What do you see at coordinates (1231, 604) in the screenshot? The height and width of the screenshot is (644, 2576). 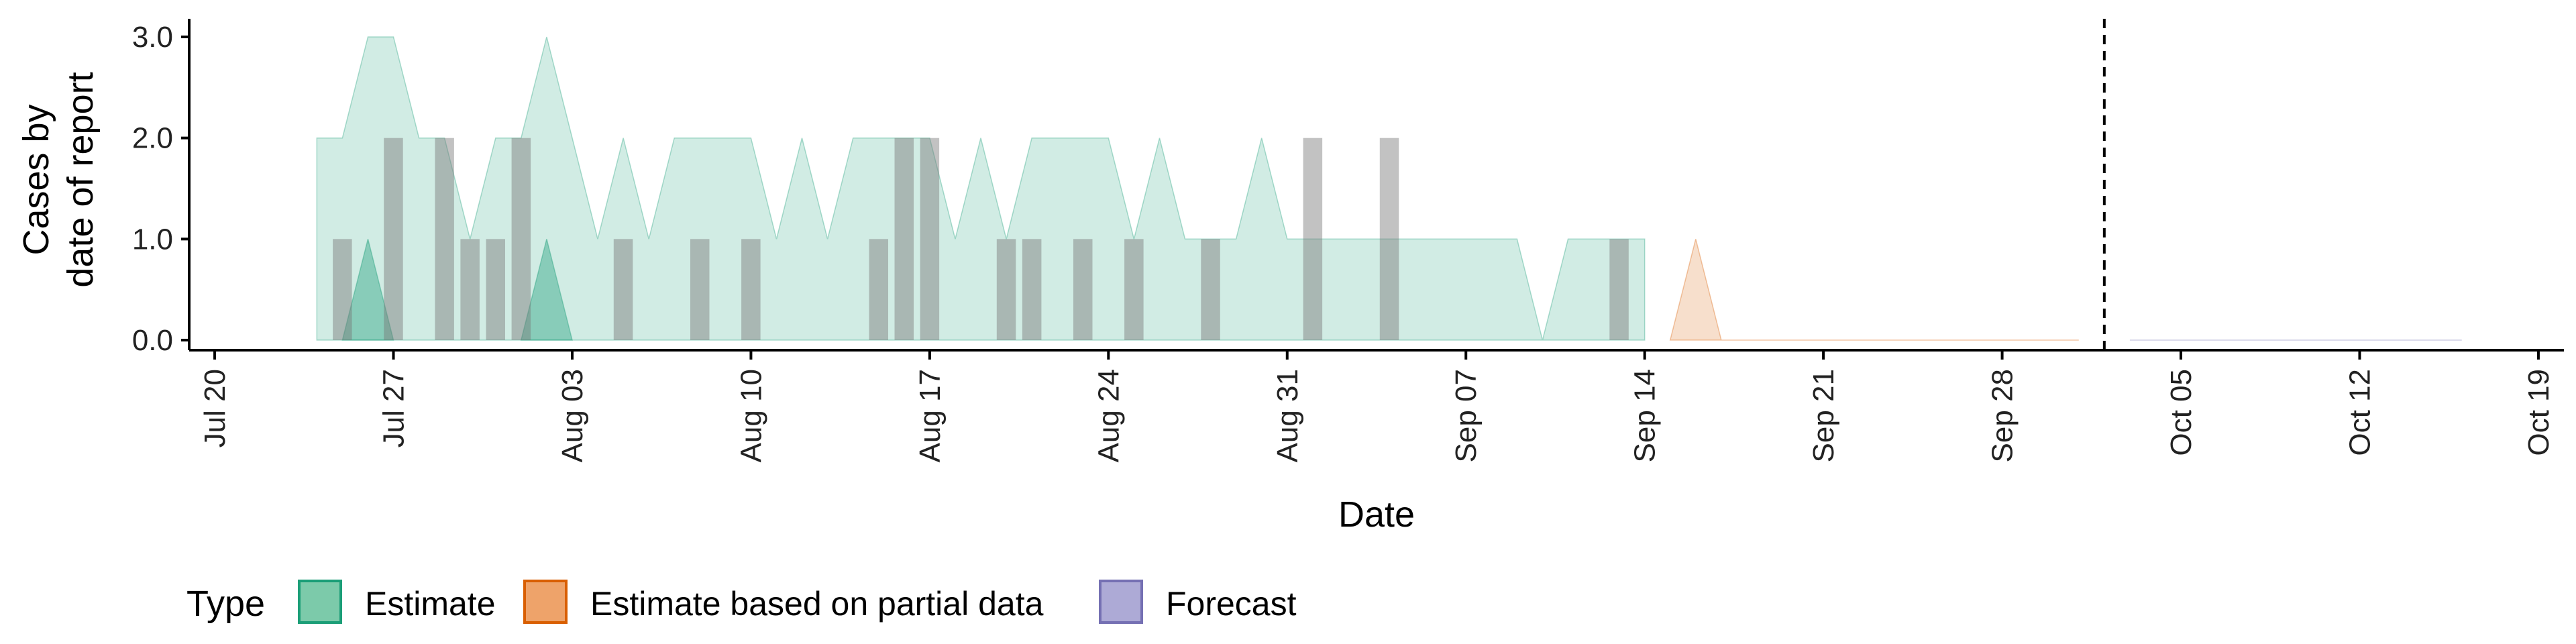 I see `legend-label-3: Forecast` at bounding box center [1231, 604].